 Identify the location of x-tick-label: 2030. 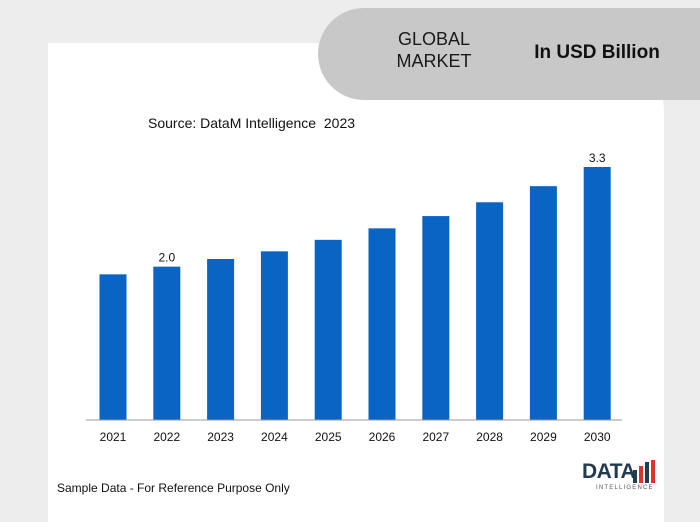
(597, 437).